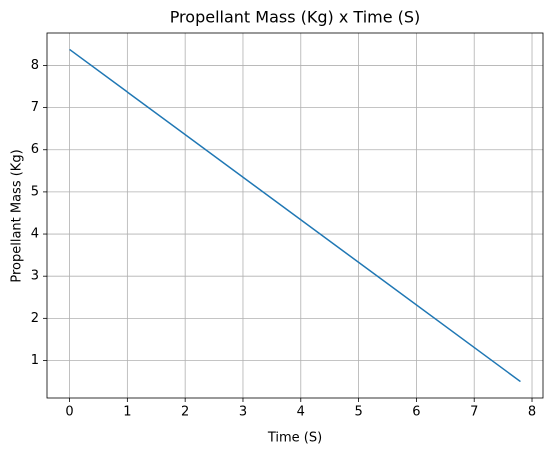 Image resolution: width=554 pixels, height=455 pixels. Describe the element at coordinates (35, 318) in the screenshot. I see `y-tick-label: 2` at that location.